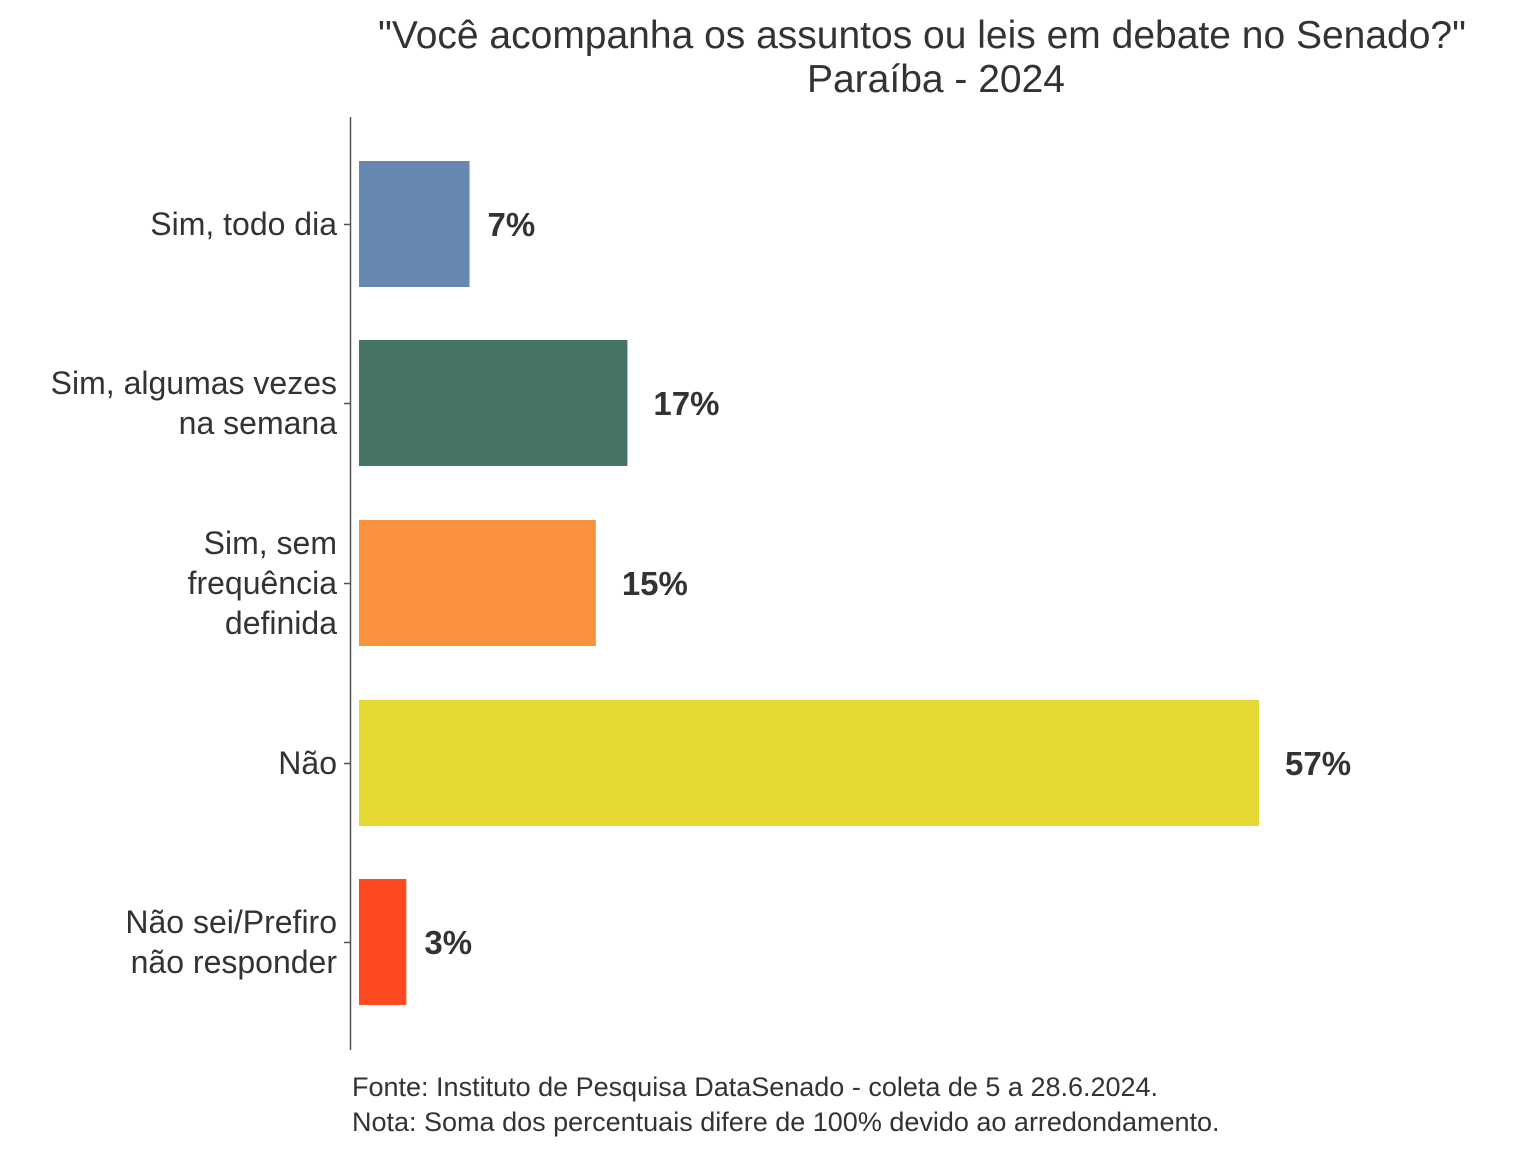 The height and width of the screenshot is (1152, 1536). I want to click on value-label: 15%, so click(655, 583).